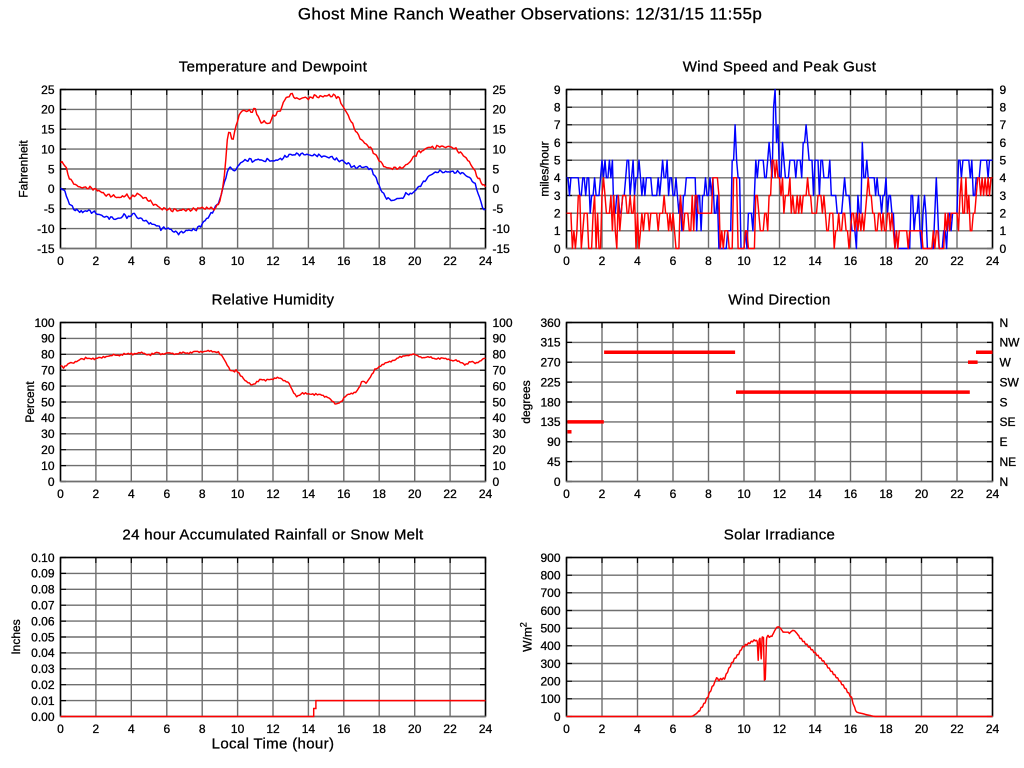 This screenshot has height=768, width=1024. I want to click on svg-text: Solar Irradiance, so click(780, 535).